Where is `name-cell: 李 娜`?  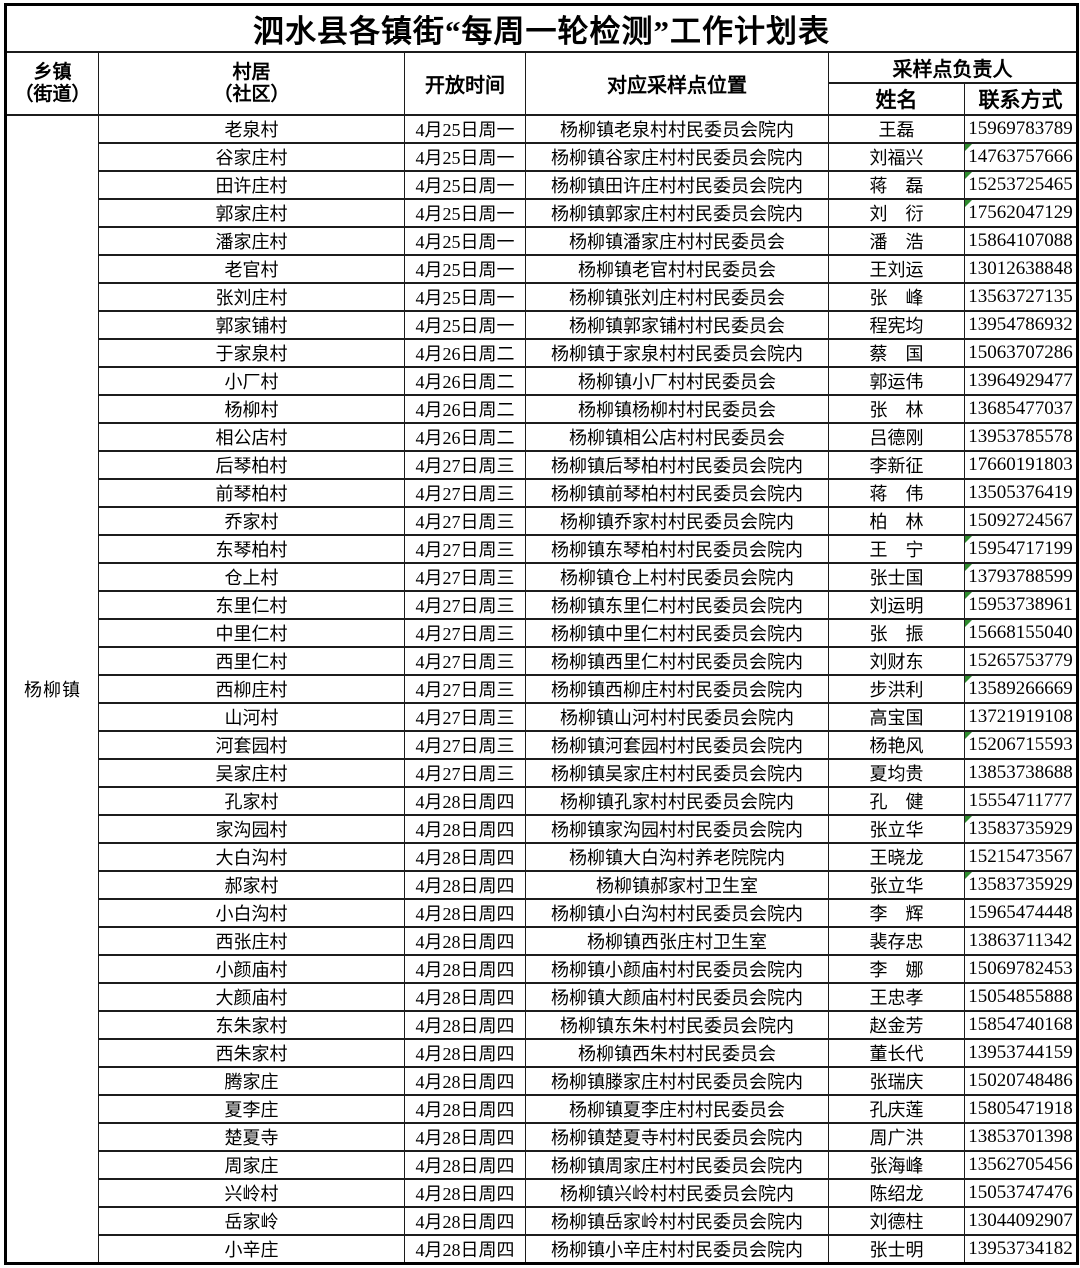 name-cell: 李 娜 is located at coordinates (896, 969).